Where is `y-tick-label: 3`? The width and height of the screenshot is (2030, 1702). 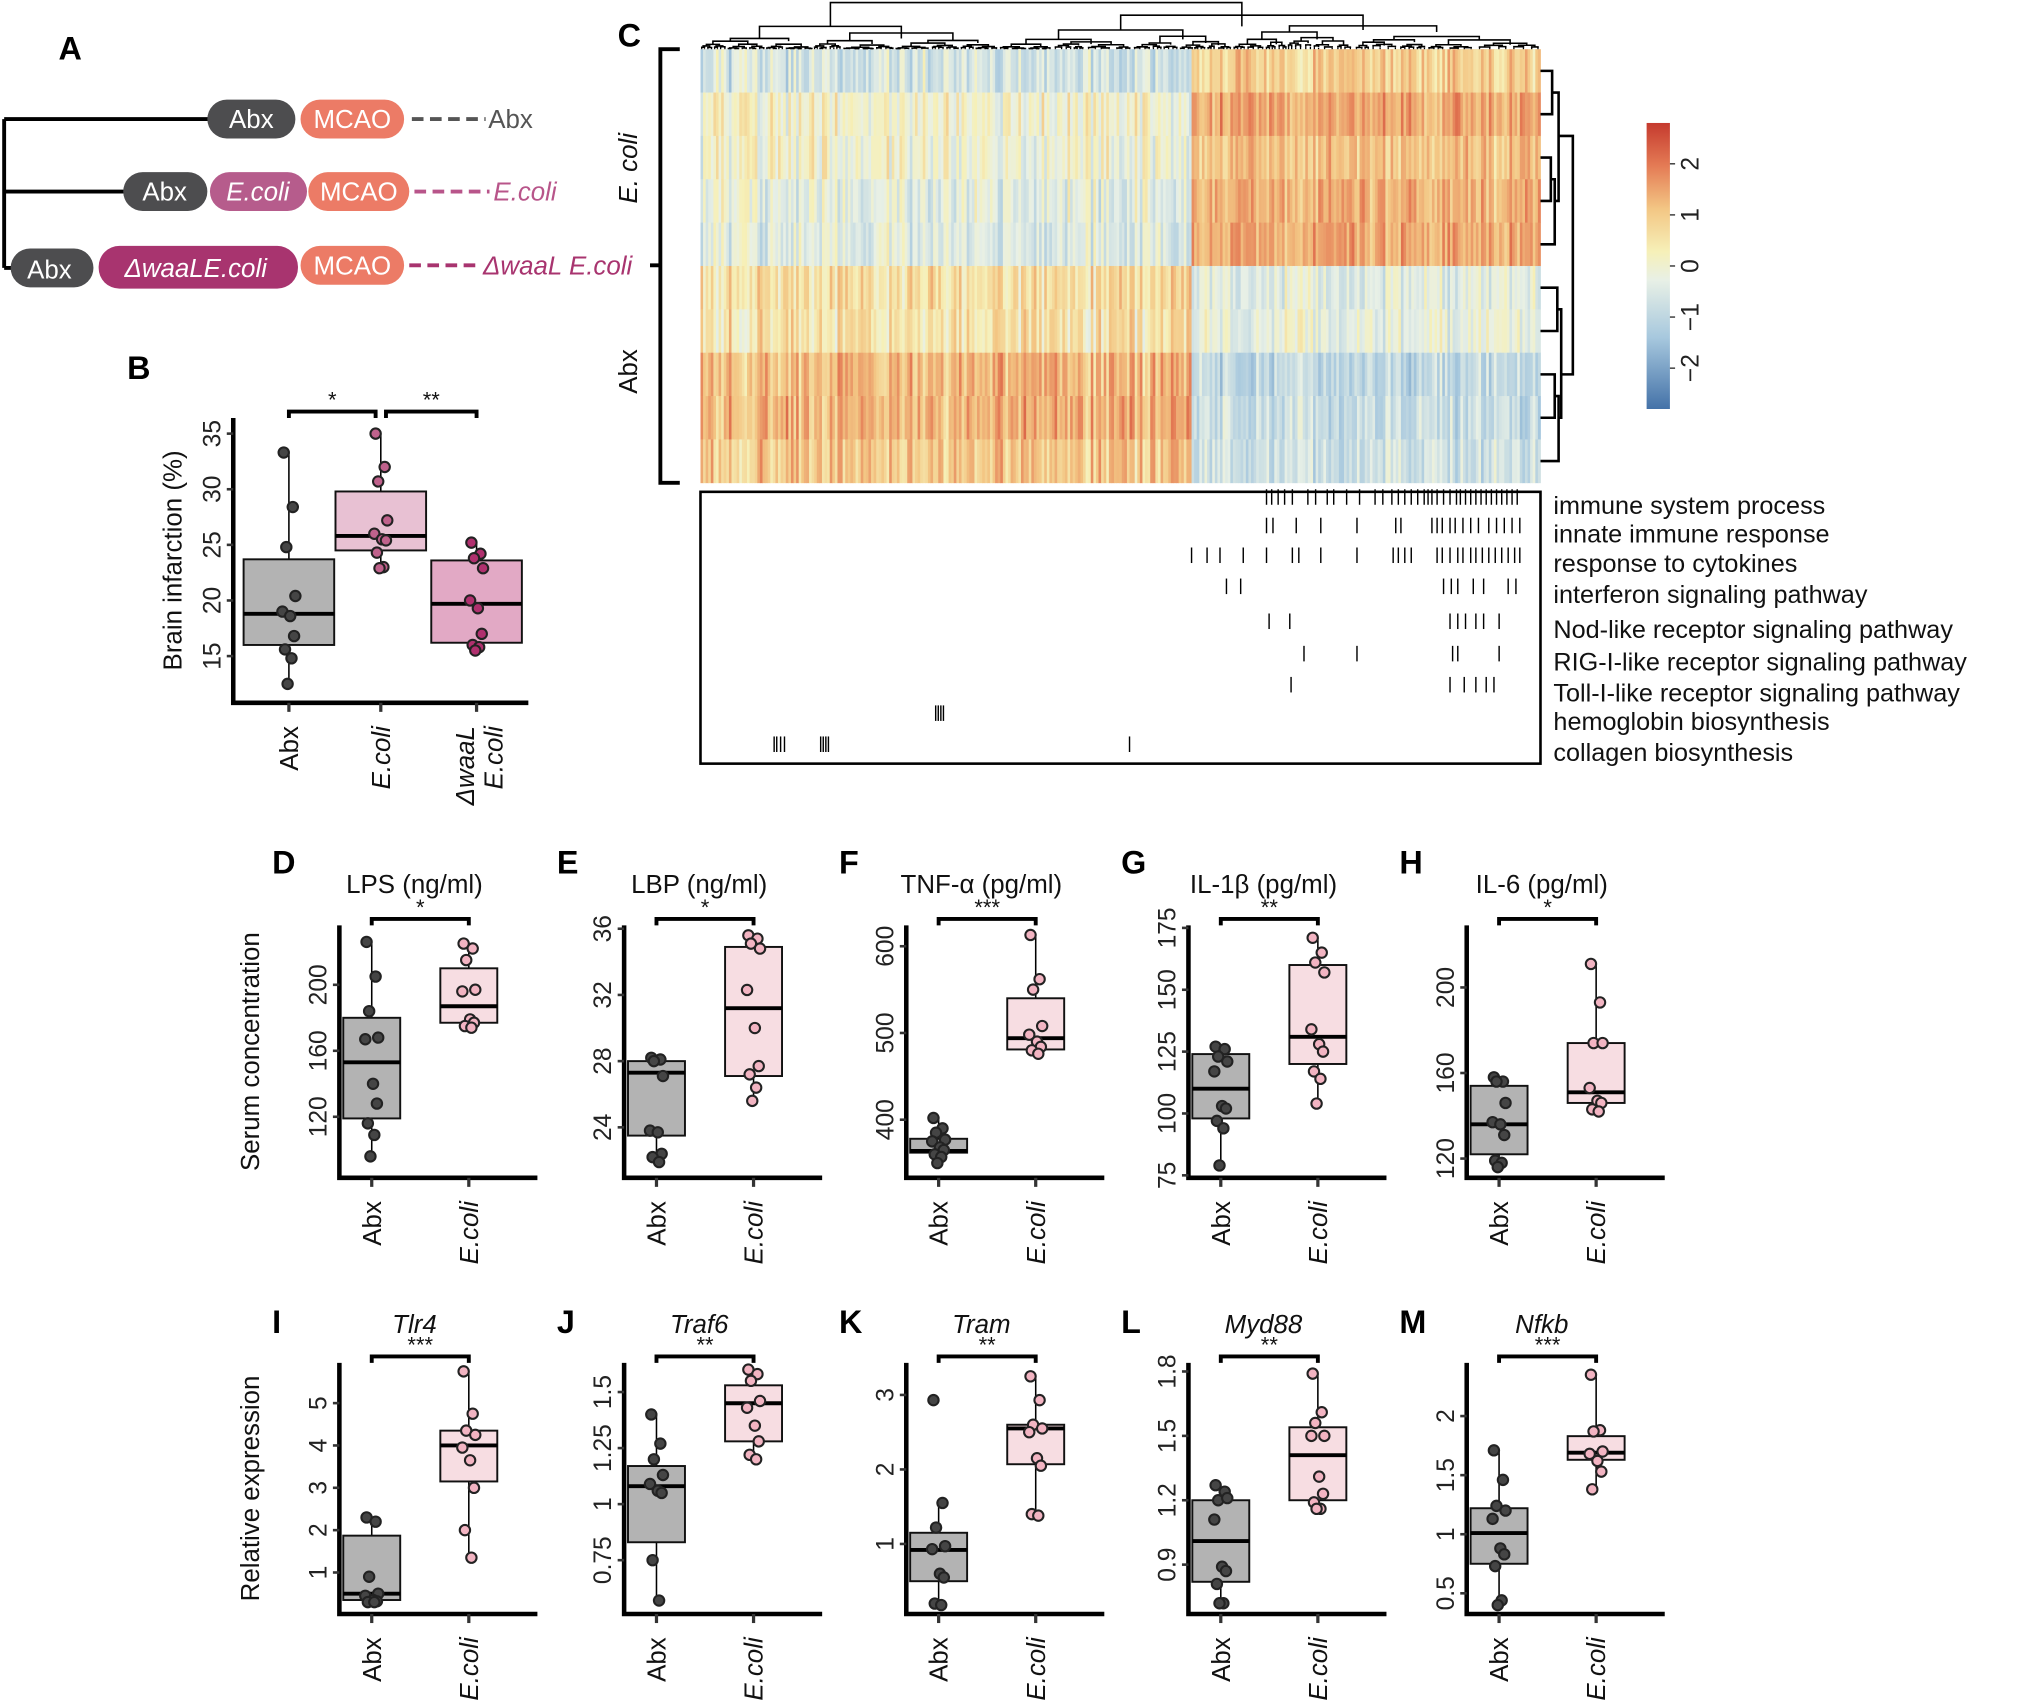 y-tick-label: 3 is located at coordinates (885, 1395).